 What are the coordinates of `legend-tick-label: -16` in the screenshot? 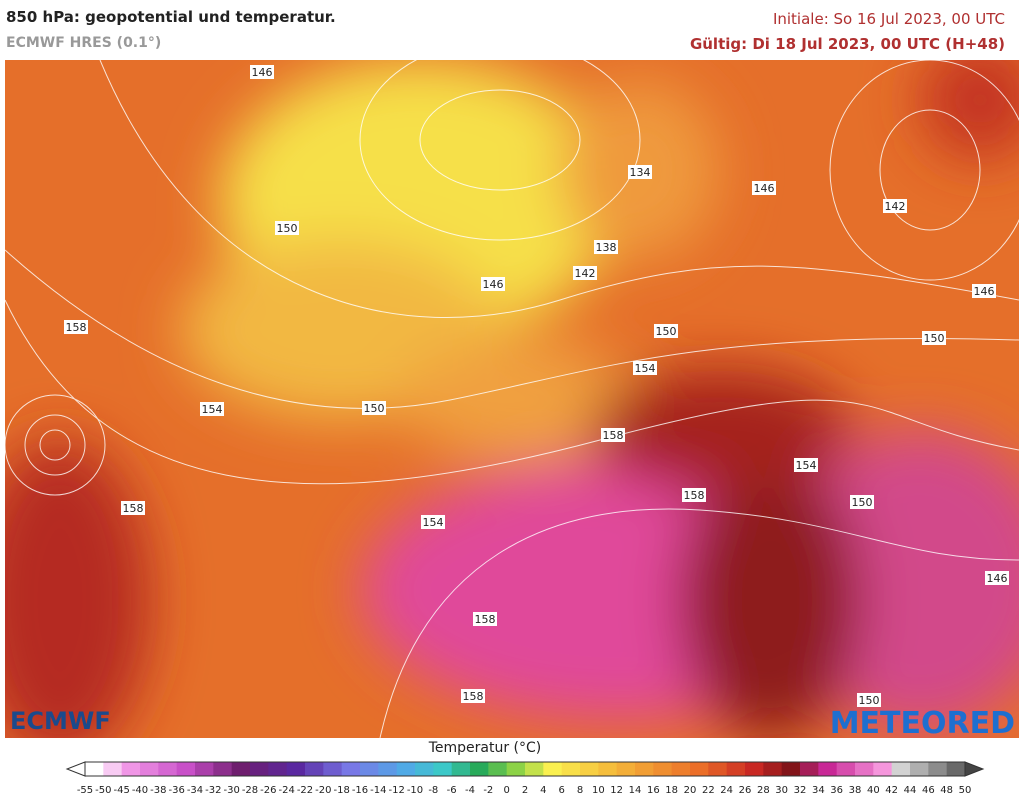 It's located at (360, 790).